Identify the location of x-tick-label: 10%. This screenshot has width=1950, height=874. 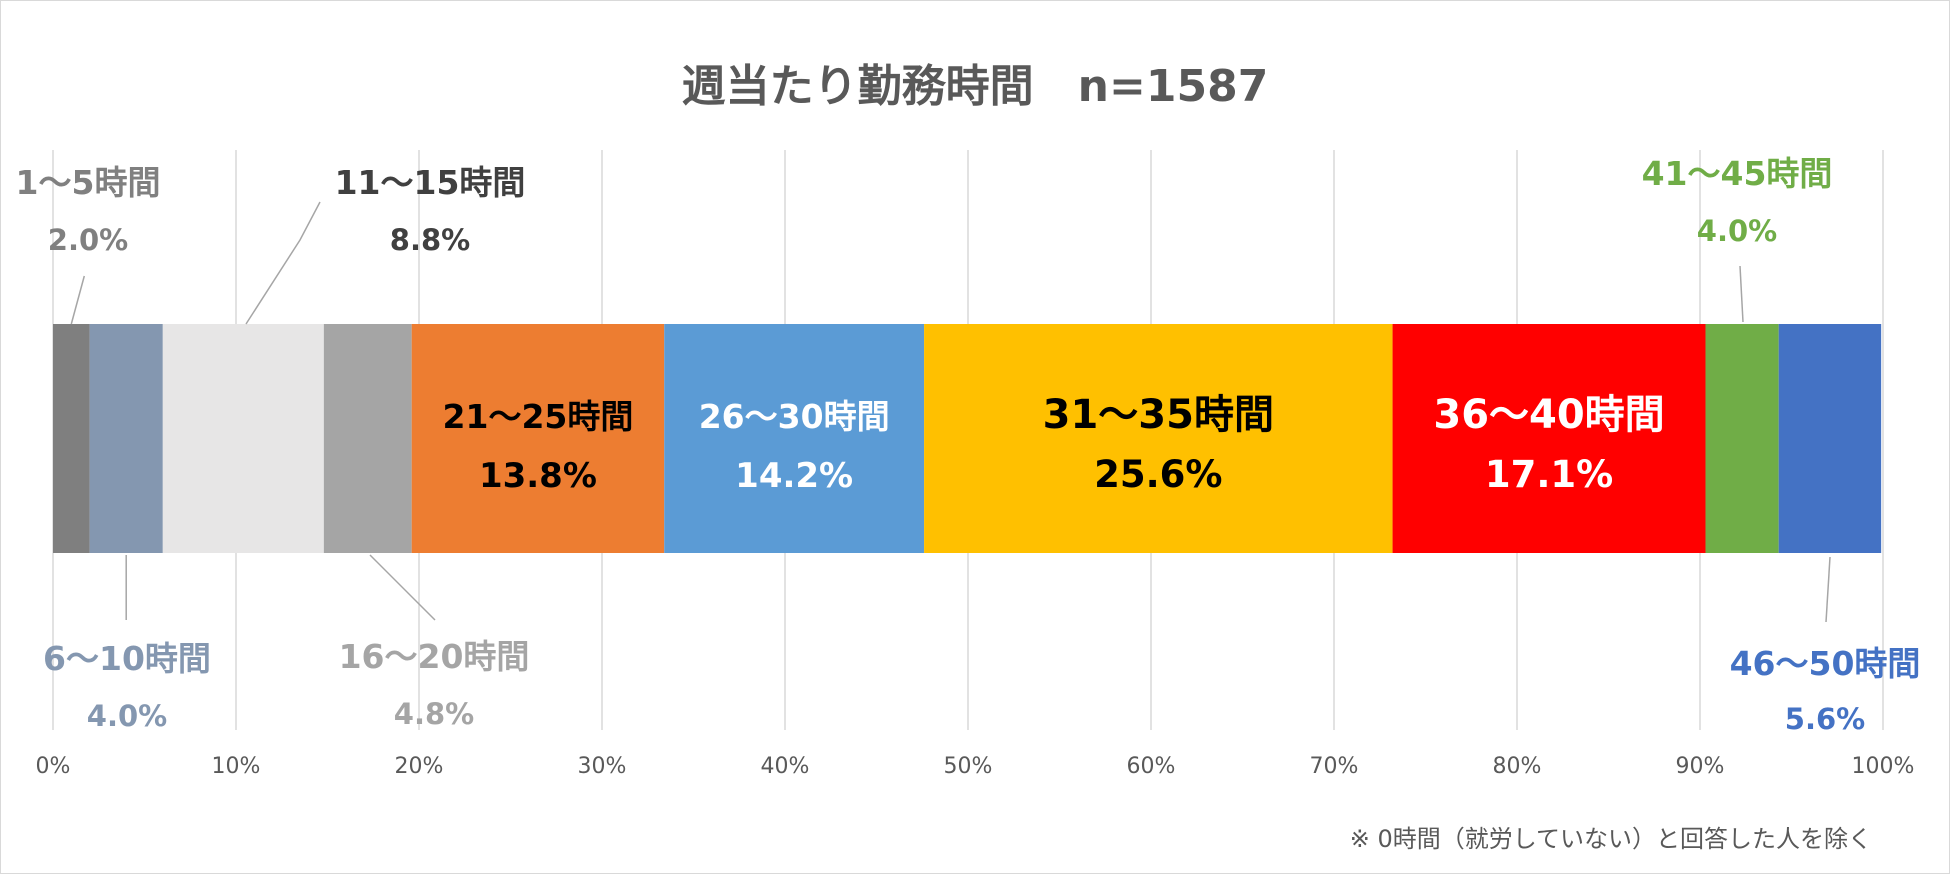
(236, 766).